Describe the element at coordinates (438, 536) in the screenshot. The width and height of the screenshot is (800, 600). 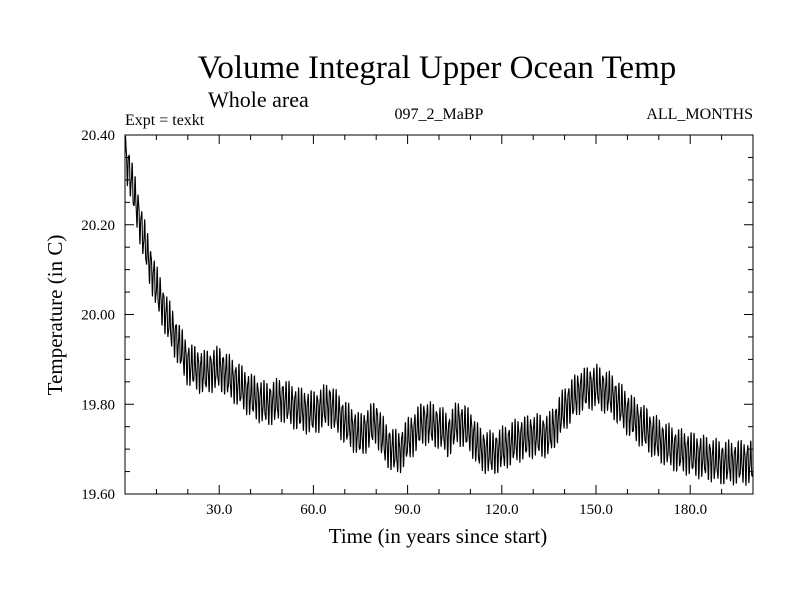
I see `x-axis-label: Time (in years since start)` at that location.